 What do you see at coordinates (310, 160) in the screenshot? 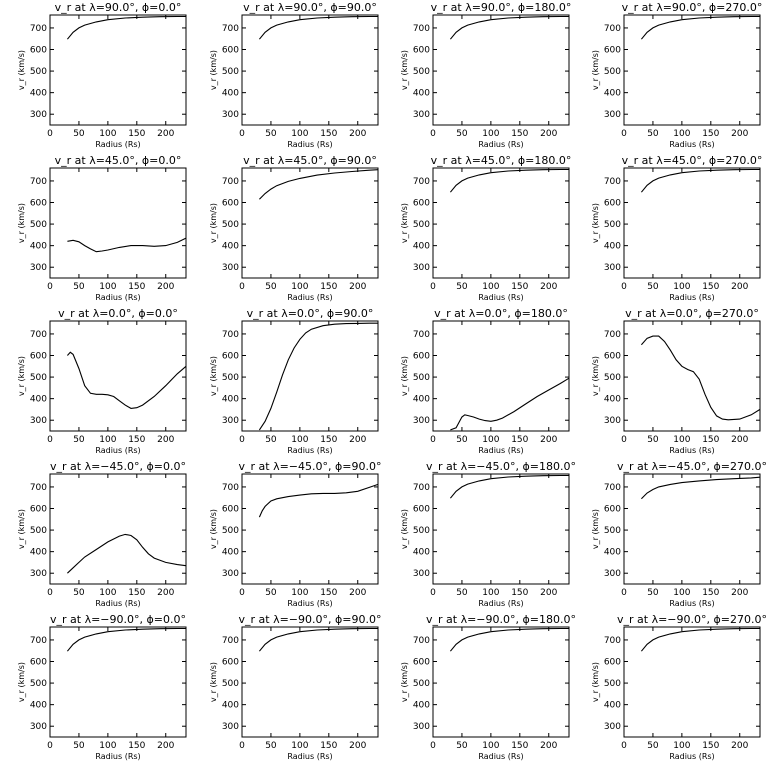
I see `chart-5-title: v_r at λ=45.0°, ϕ=90.0°` at bounding box center [310, 160].